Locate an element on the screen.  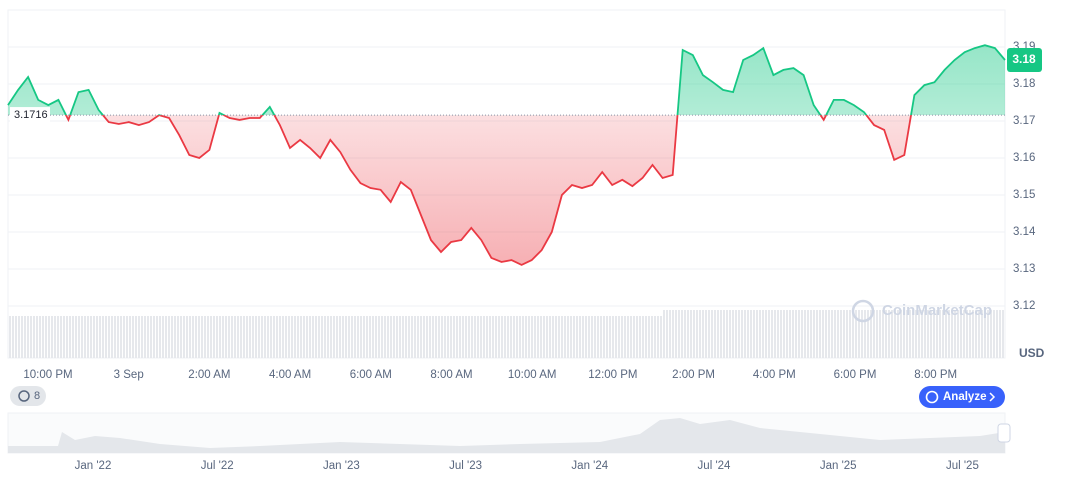
x-tick-label: 10:00 AM is located at coordinates (532, 375).